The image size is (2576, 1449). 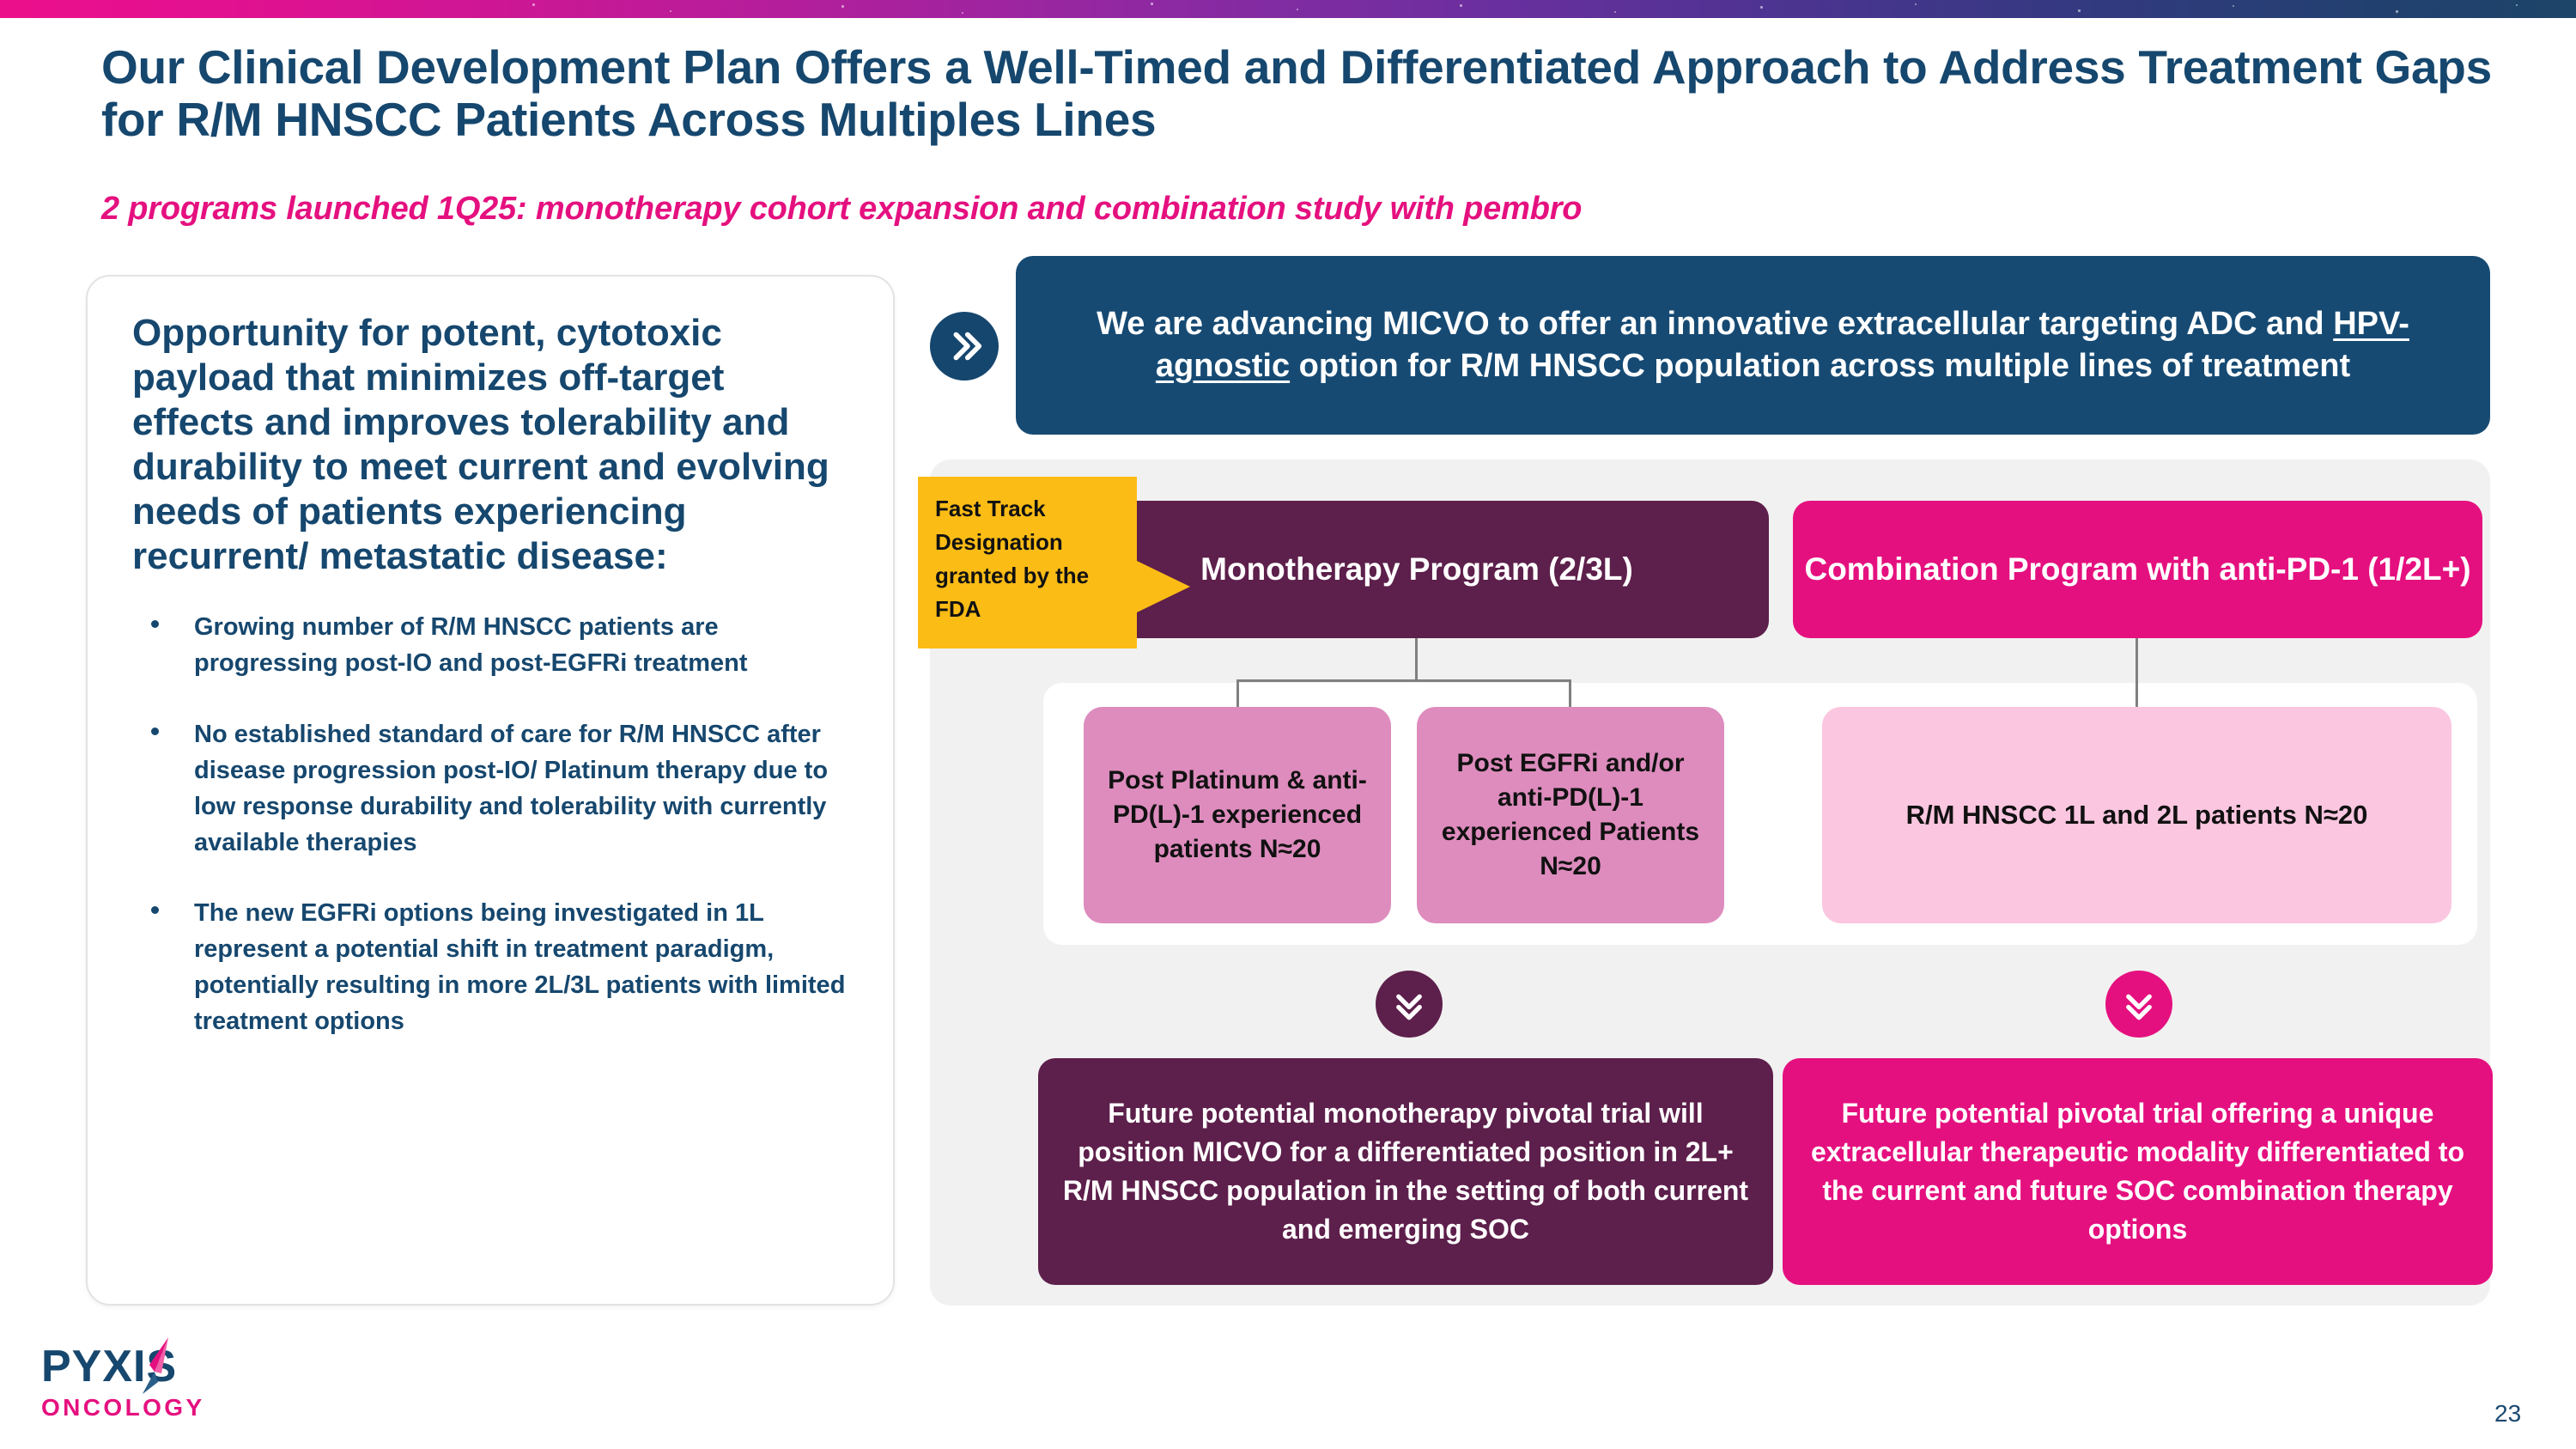 What do you see at coordinates (1782, 345) in the screenshot?
I see `banner-text-underlined: HPV-agnostic` at bounding box center [1782, 345].